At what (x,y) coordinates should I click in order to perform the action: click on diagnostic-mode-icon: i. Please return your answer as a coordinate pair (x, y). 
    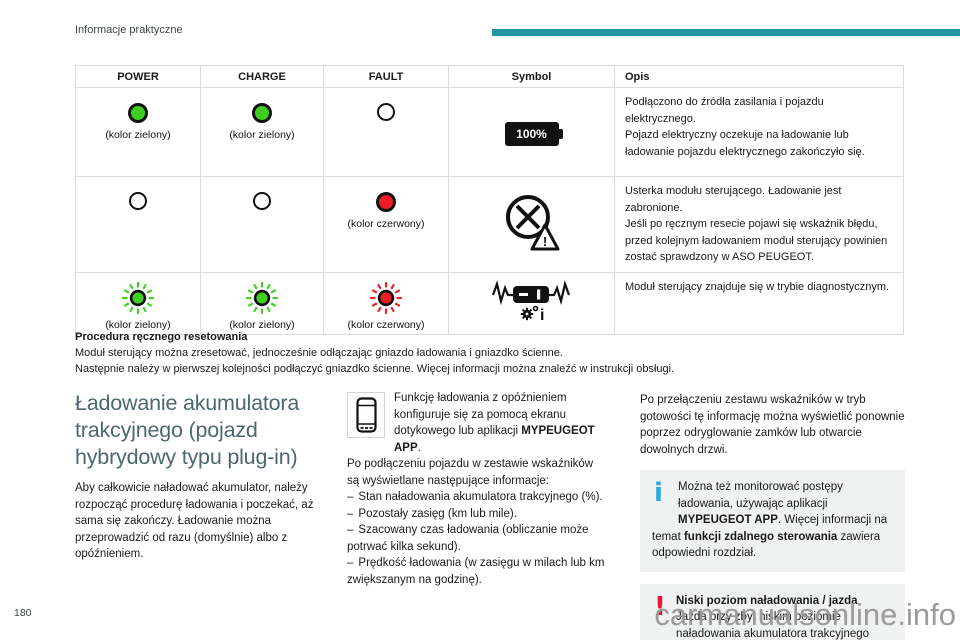
    Looking at the image, I should click on (530, 301).